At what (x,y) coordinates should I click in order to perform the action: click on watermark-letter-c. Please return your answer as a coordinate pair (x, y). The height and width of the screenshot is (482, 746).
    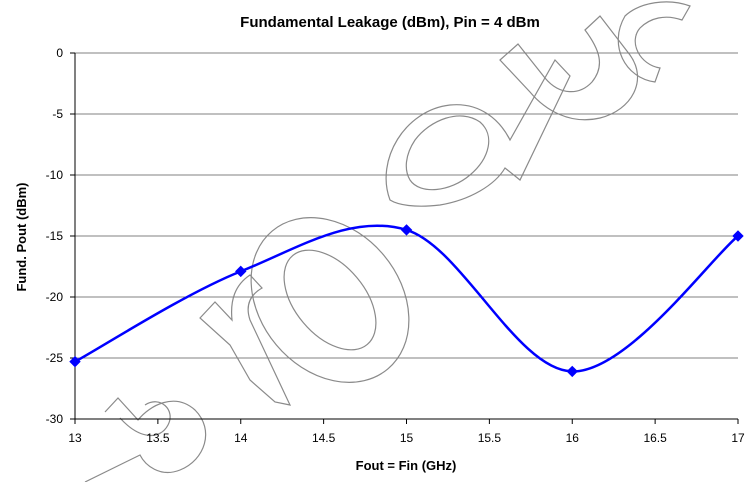
    Looking at the image, I should click on (654, 42).